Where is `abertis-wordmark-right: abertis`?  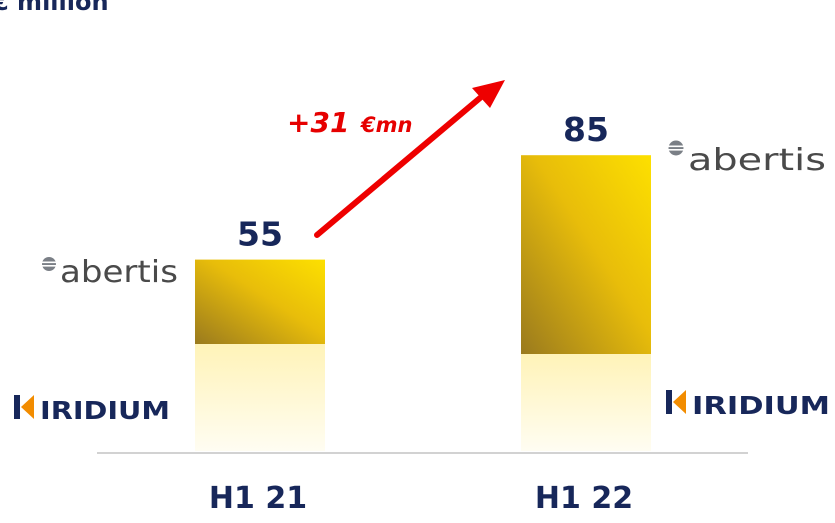 abertis-wordmark-right: abertis is located at coordinates (757, 160).